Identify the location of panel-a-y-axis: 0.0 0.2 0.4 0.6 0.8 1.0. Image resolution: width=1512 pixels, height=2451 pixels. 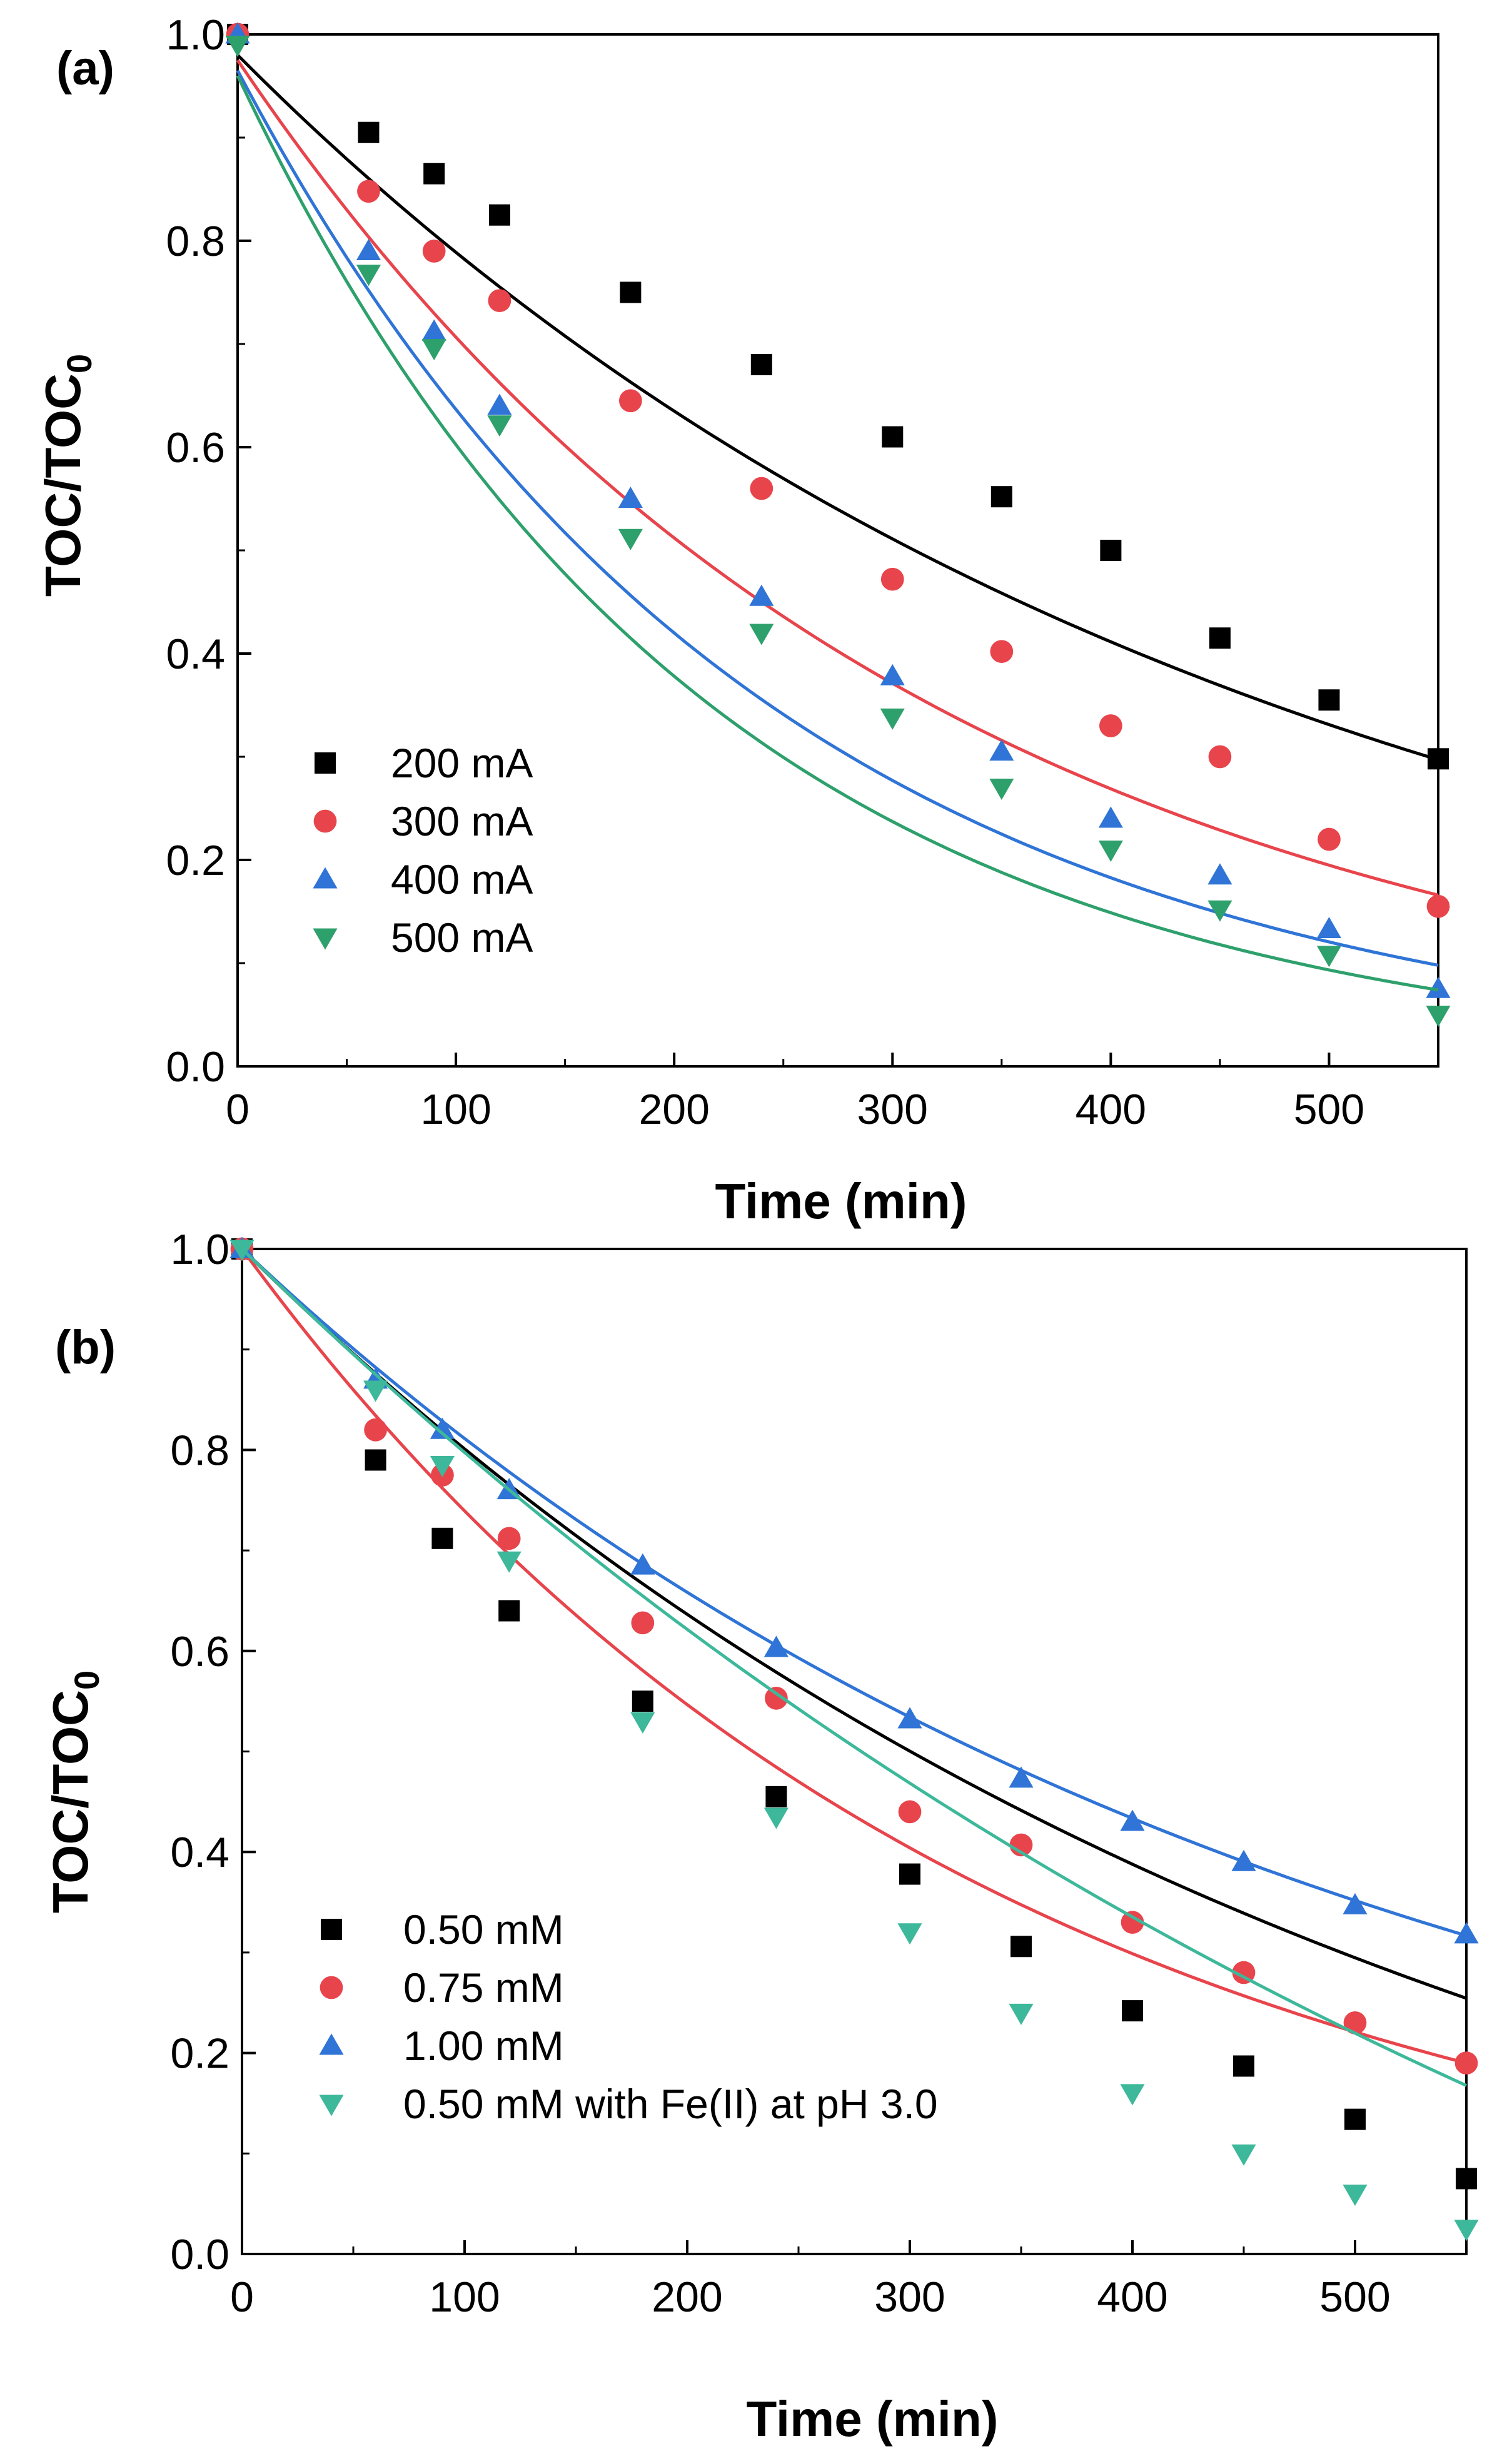
(209, 551).